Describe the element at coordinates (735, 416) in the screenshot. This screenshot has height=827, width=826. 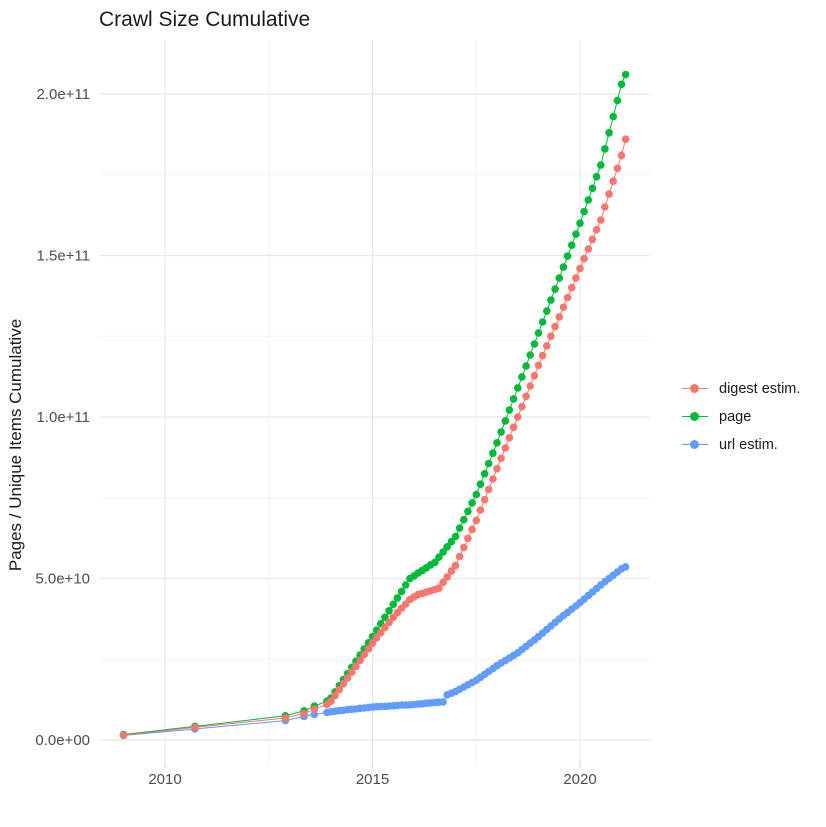
I see `legend-label-page: page` at that location.